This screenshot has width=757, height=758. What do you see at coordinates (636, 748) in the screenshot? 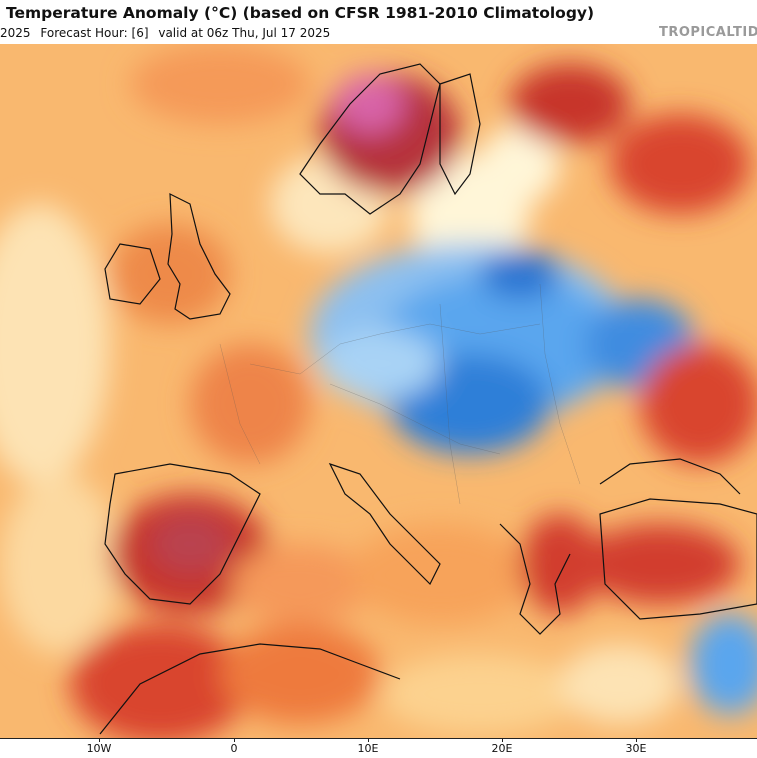
I see `tick-label-30e: 30E` at bounding box center [636, 748].